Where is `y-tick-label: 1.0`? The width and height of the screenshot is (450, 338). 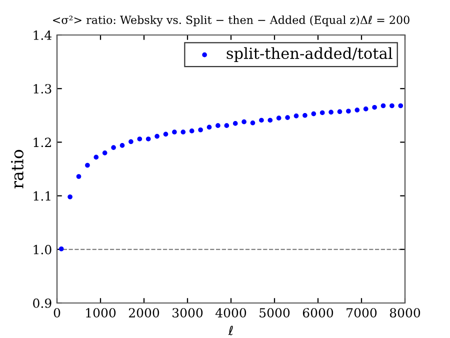 y-tick-label: 1.0 is located at coordinates (43, 249).